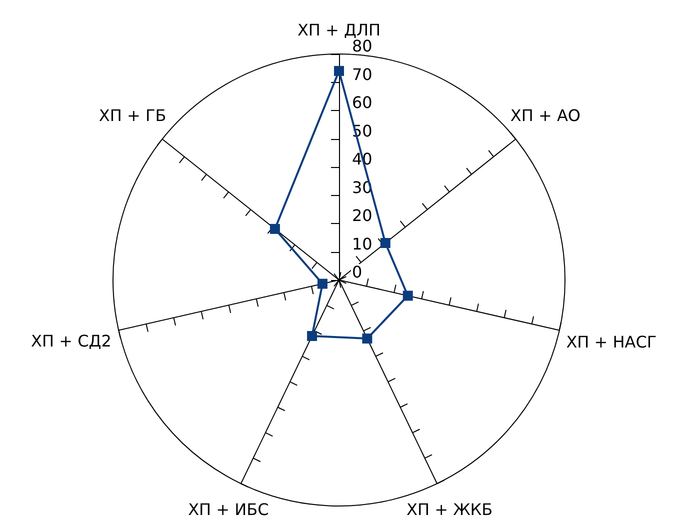 The height and width of the screenshot is (528, 685). I want to click on spoke-label: ХП + НАСГ, so click(611, 342).